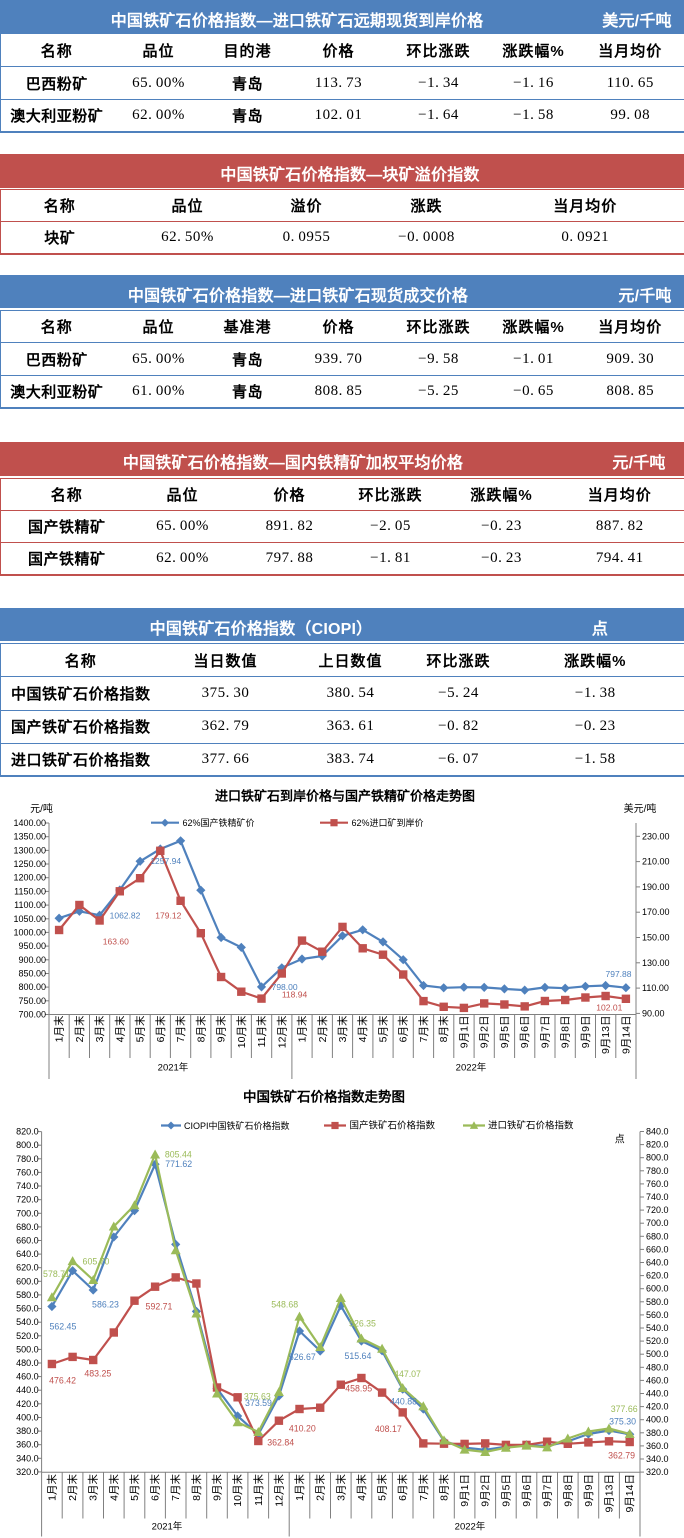 This screenshot has height=1538, width=684. What do you see at coordinates (609, 1008) in the screenshot?
I see `svg-text: 102.01` at bounding box center [609, 1008].